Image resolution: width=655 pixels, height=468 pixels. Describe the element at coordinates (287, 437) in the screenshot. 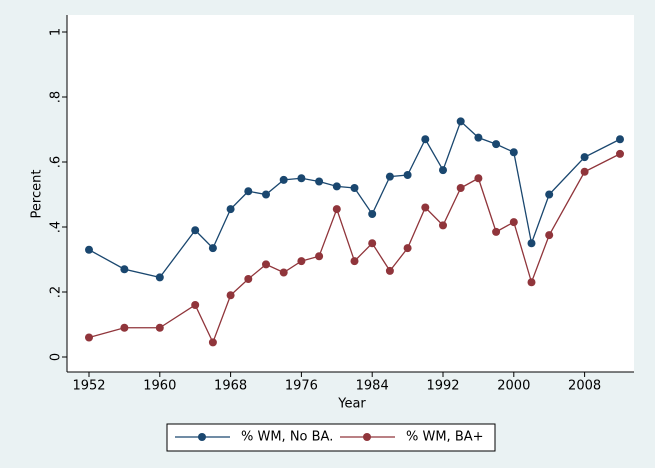

I see `legend-label: % WM, No BA.` at that location.